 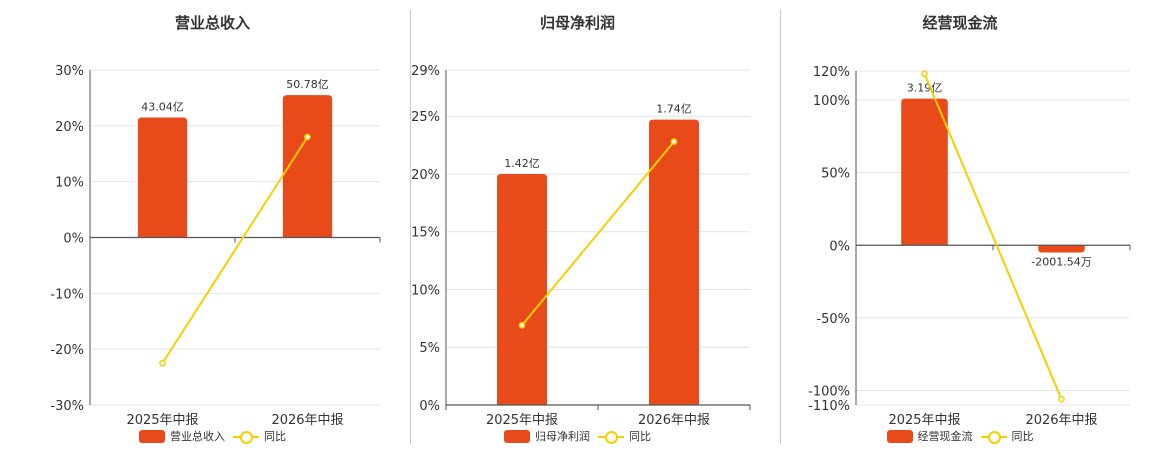 I want to click on y-tick-label: -110%, so click(x=829, y=406).